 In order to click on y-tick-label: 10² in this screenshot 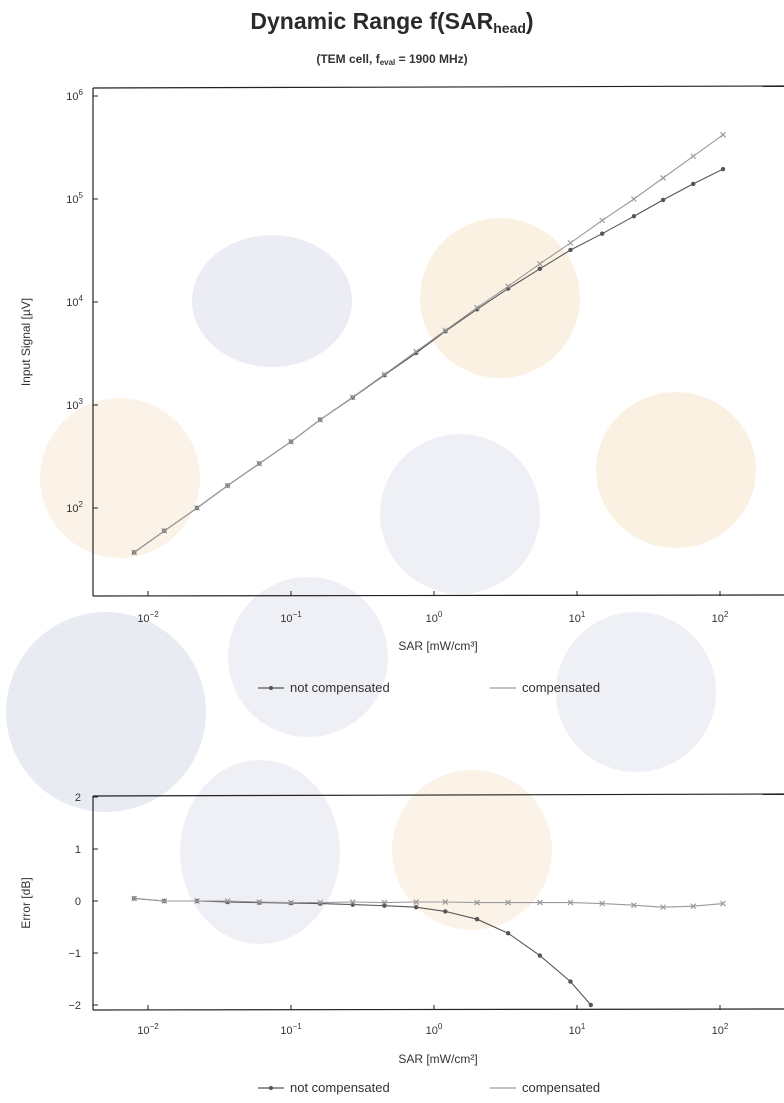, I will do `click(74, 507)`.